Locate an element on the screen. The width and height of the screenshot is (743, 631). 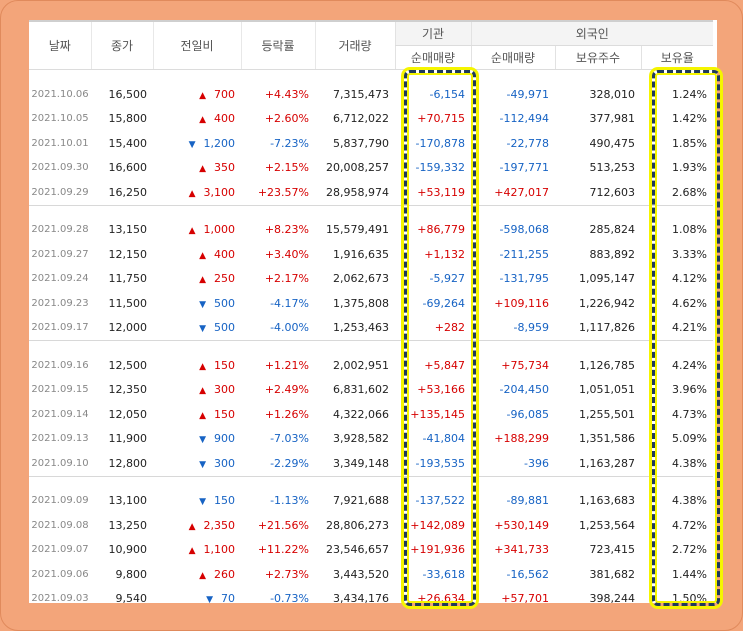
cell-foreign-holdings: 1,095,147 is located at coordinates (607, 279).